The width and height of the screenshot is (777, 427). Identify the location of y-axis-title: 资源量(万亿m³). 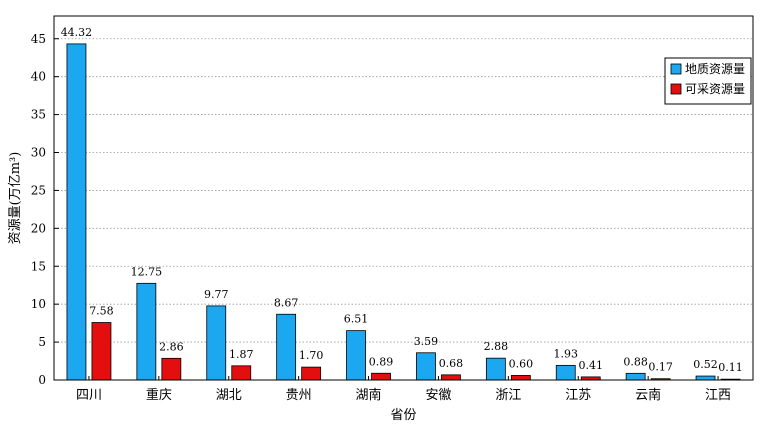
(15, 198).